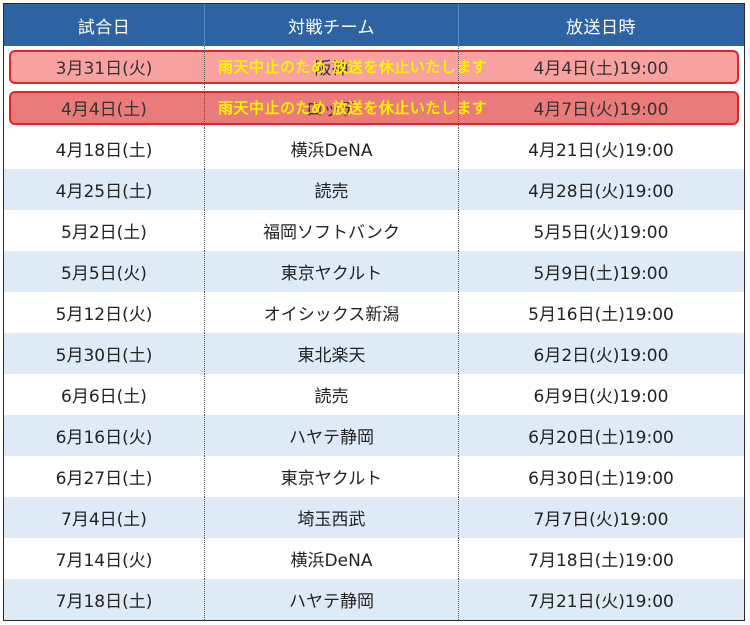 The image size is (750, 625). What do you see at coordinates (104, 25) in the screenshot?
I see `header-match-date: 試合日` at bounding box center [104, 25].